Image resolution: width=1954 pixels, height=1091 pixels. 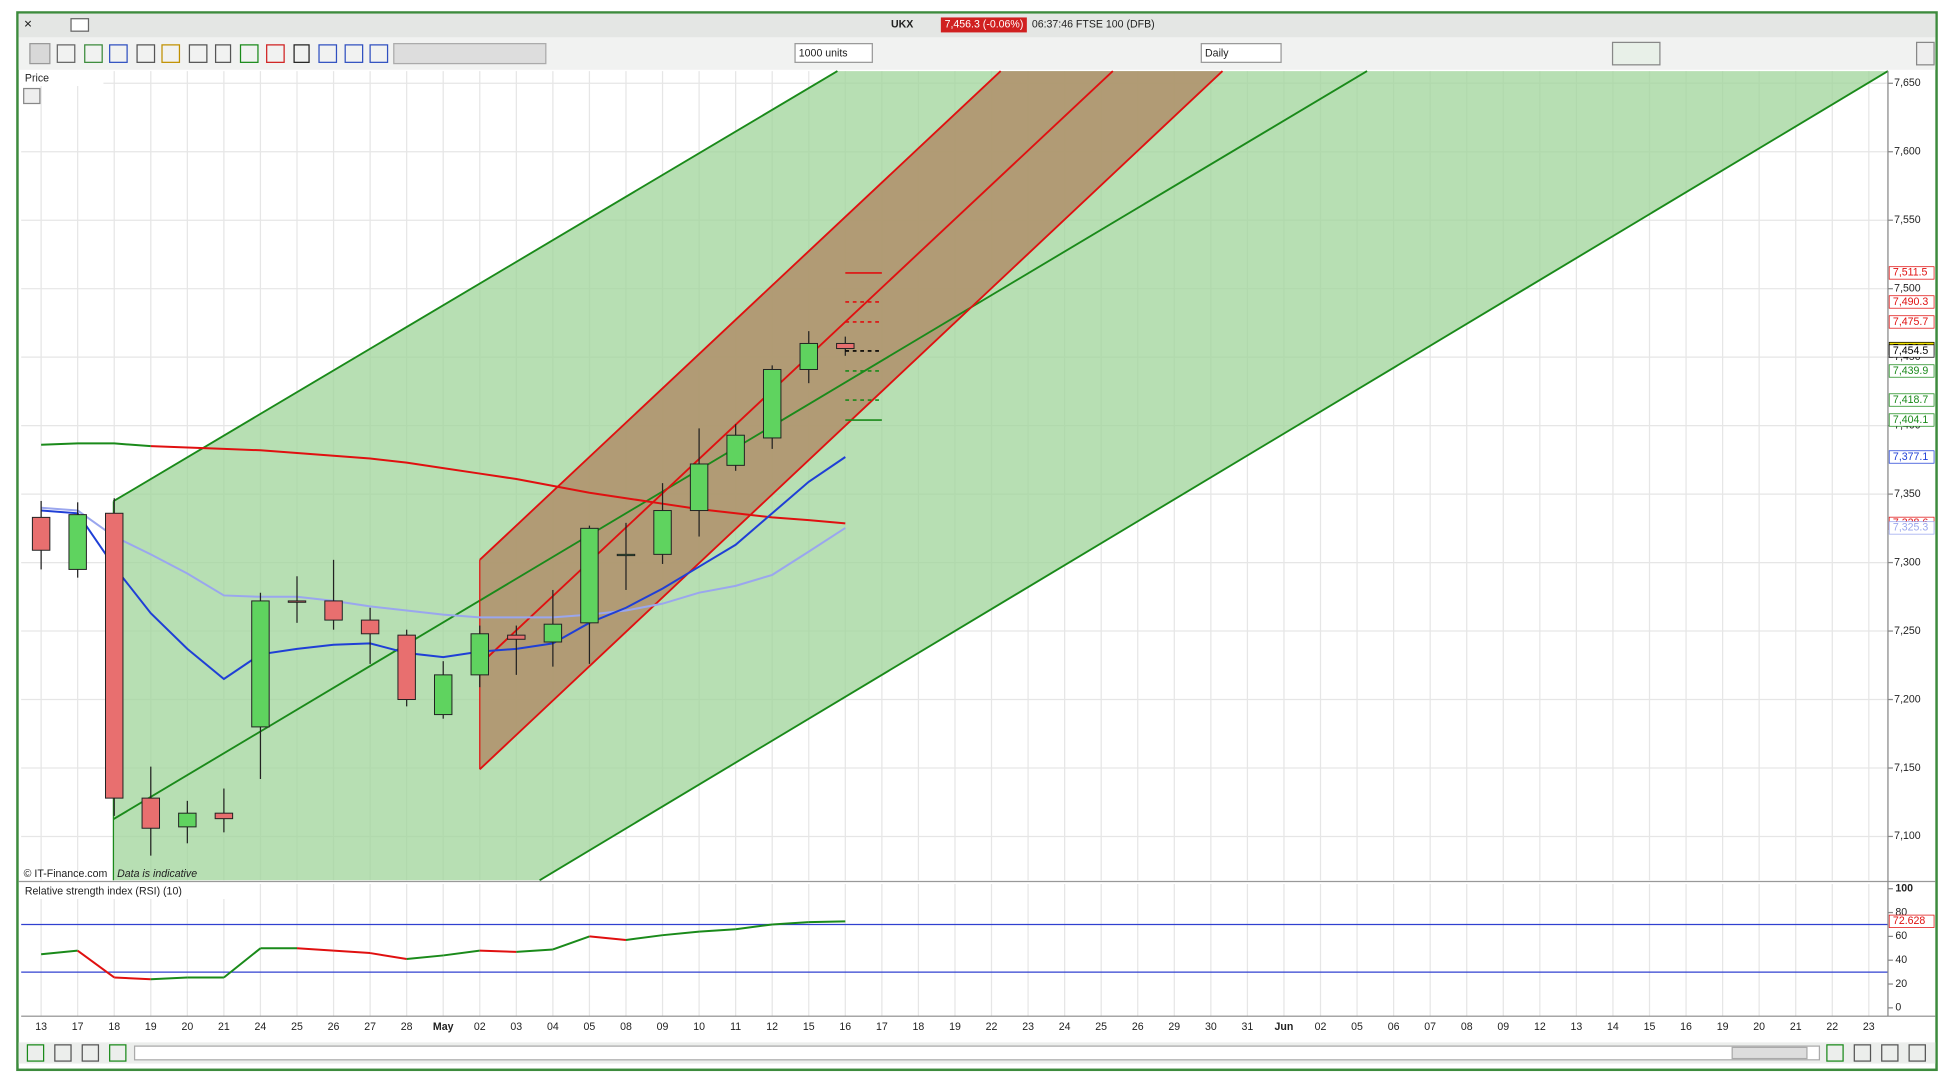 I want to click on x-tick-label: 29, so click(x=1174, y=1027).